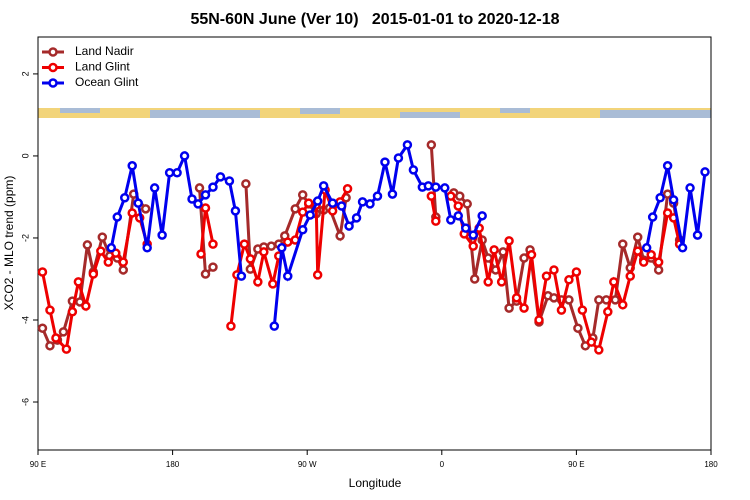 The height and width of the screenshot is (500, 750). What do you see at coordinates (107, 82) in the screenshot?
I see `legend-label: Ocean Glint` at bounding box center [107, 82].